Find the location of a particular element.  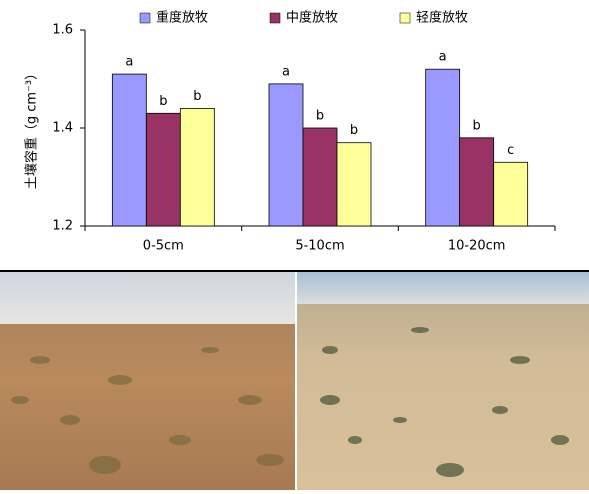

x-tick-label: 5-10cm is located at coordinates (319, 246).